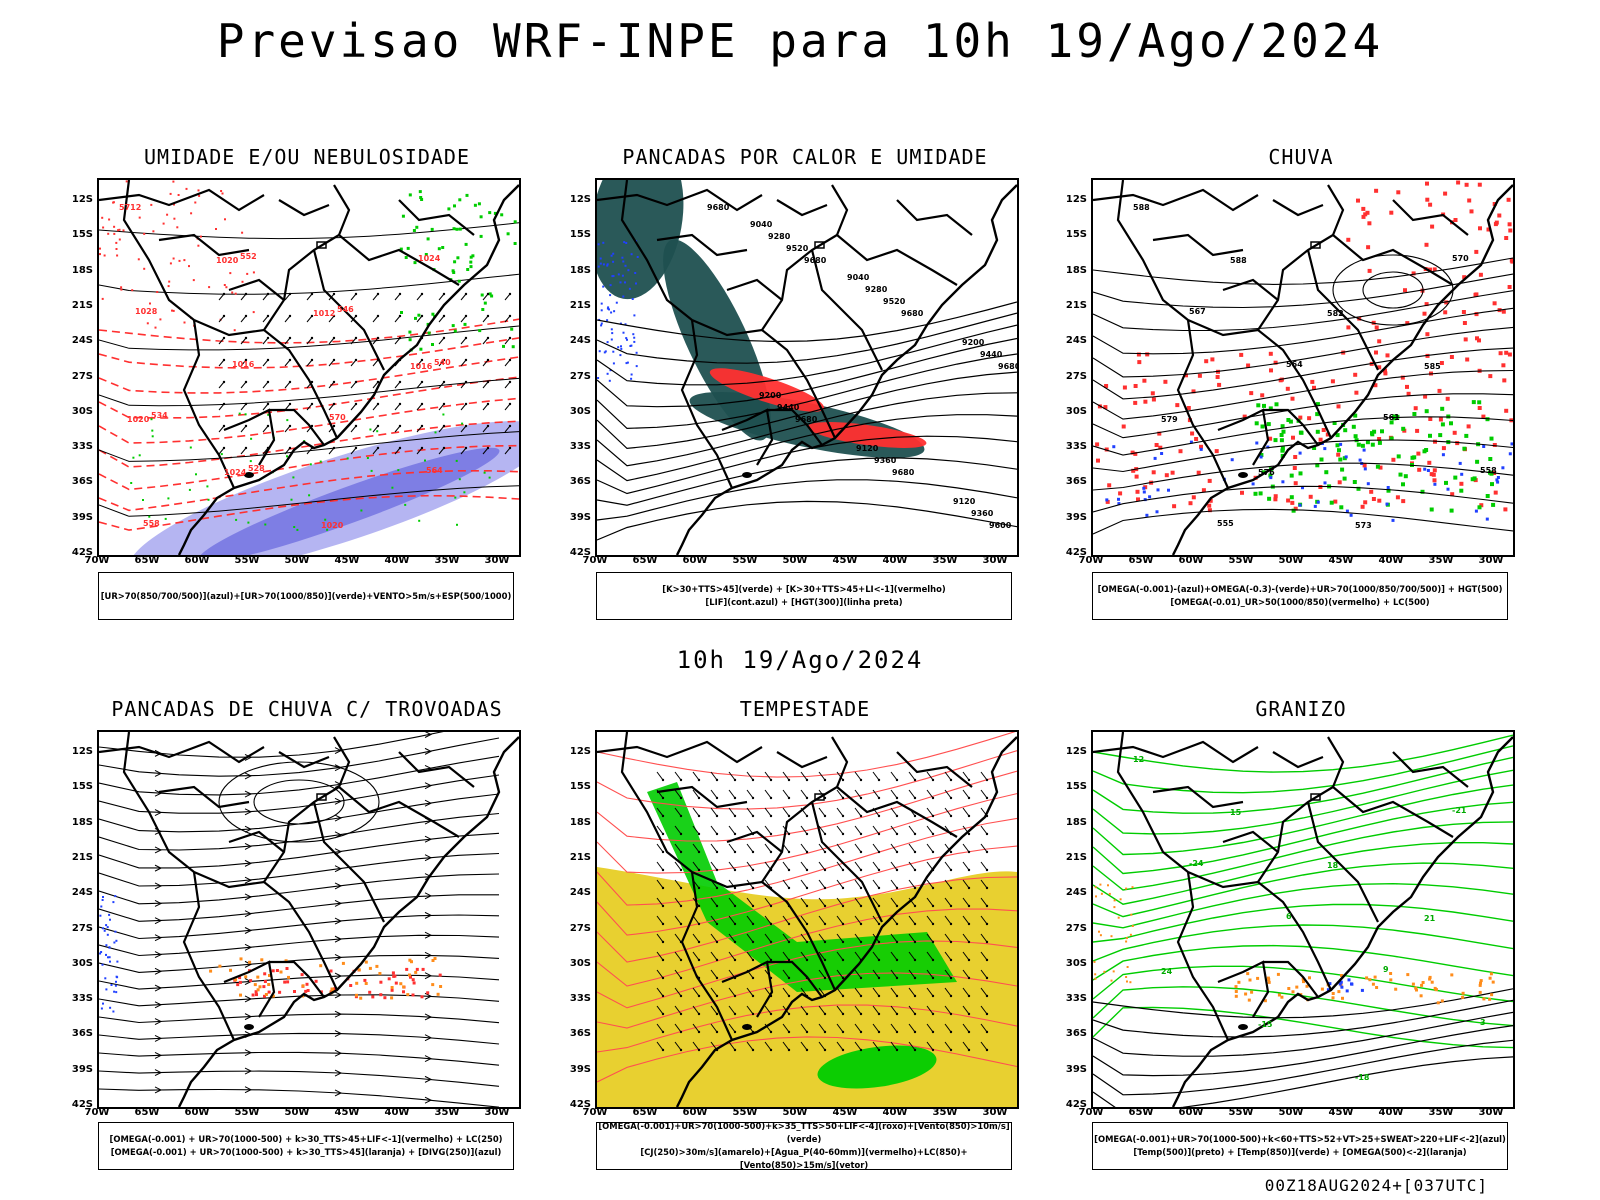 This screenshot has height=1200, width=1600. Describe the element at coordinates (580, 1069) in the screenshot. I see `latitude-tick-label: 39S` at that location.